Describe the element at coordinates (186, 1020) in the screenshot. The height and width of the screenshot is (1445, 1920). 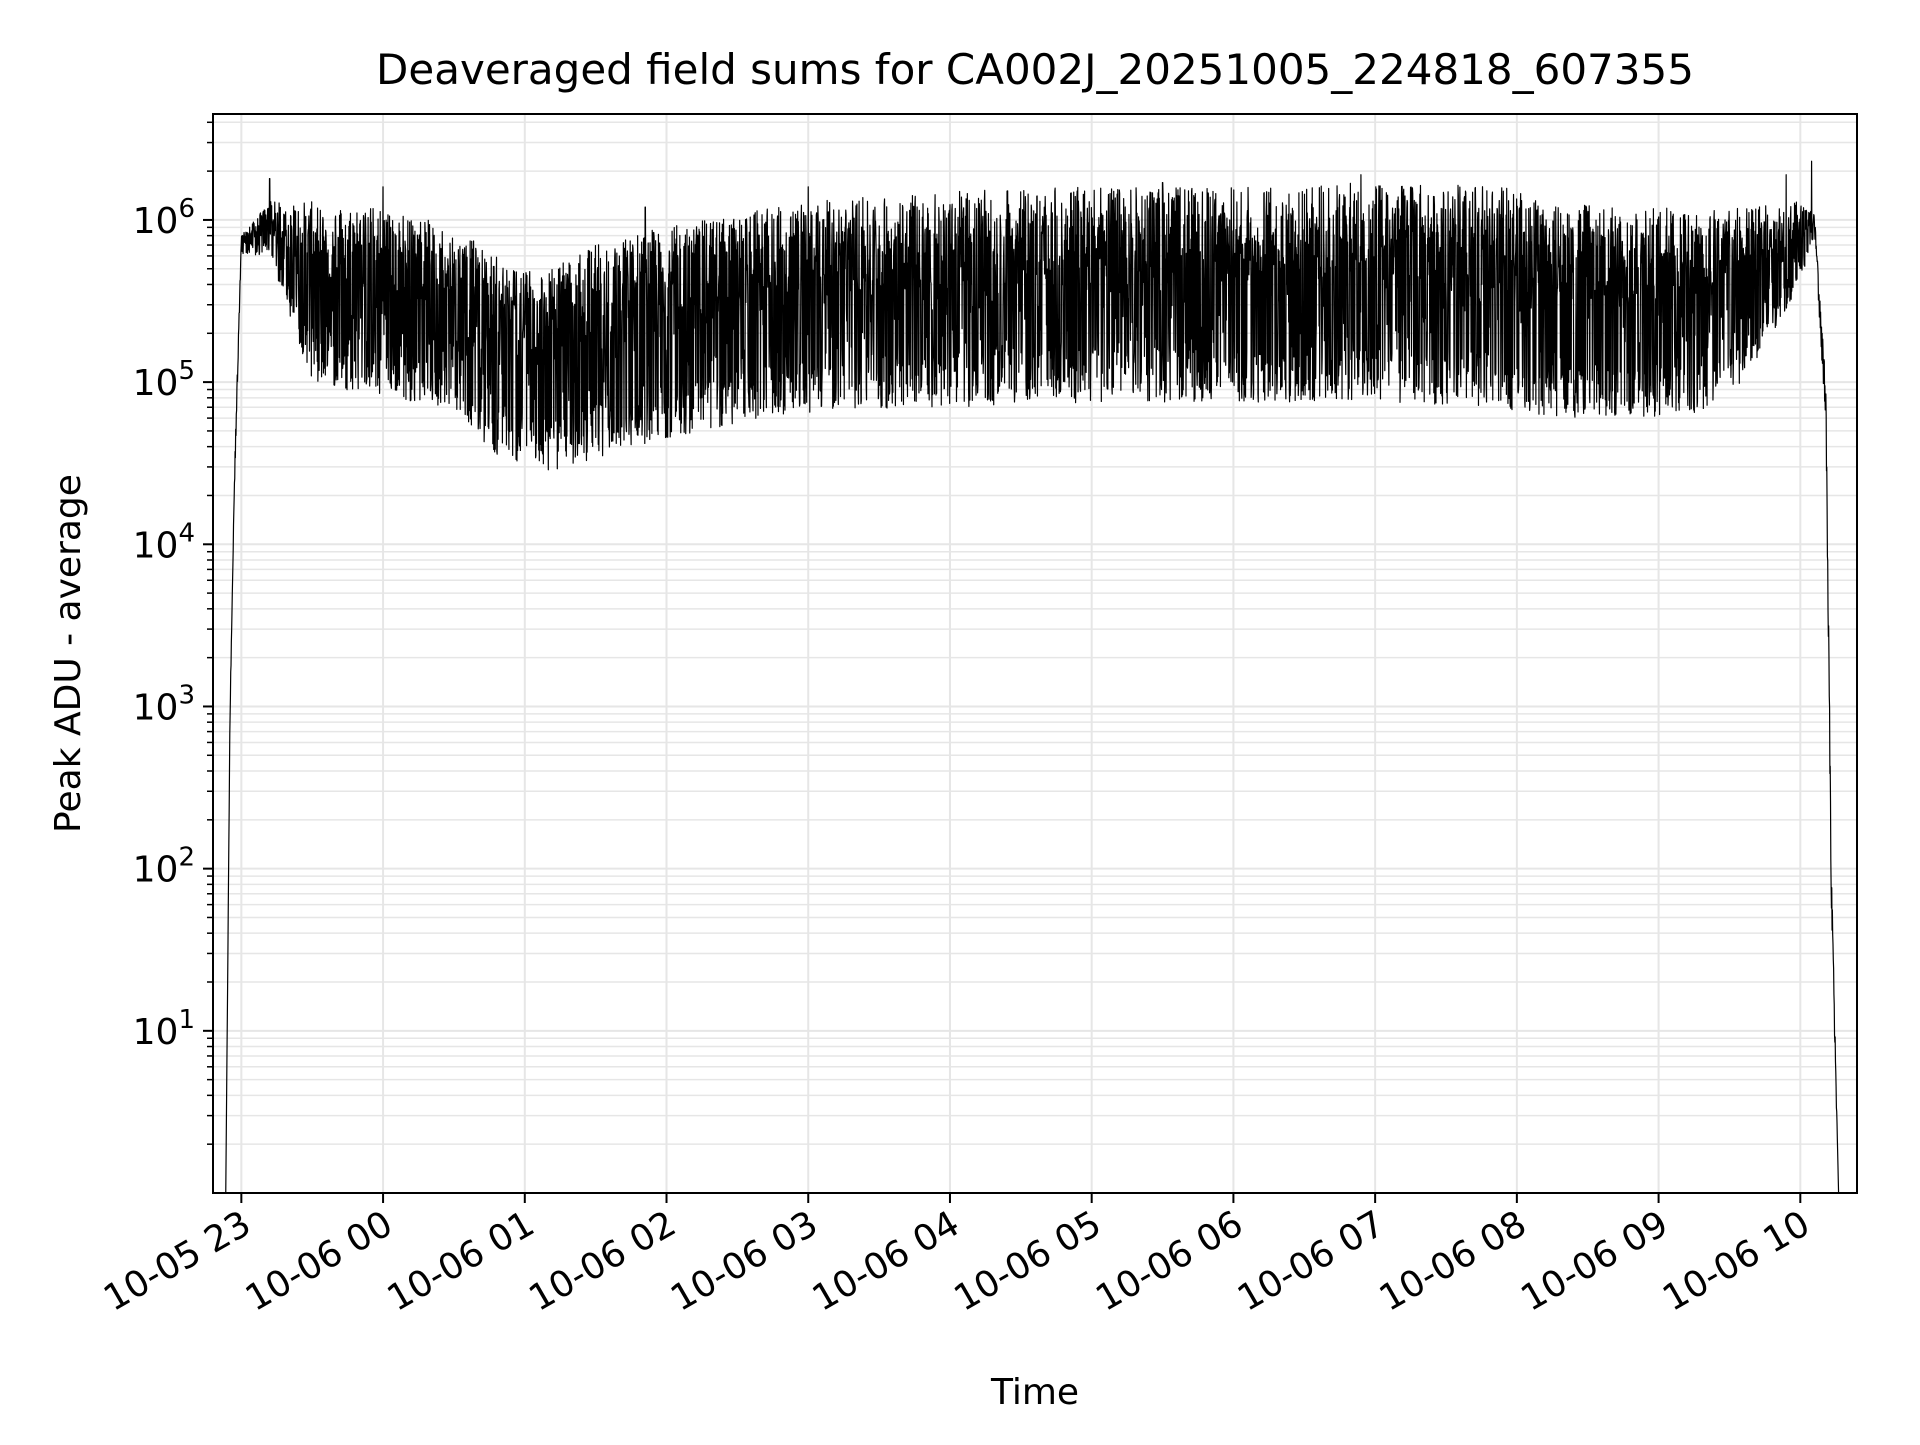
I see `y-tick-label-exponent: 1` at that location.